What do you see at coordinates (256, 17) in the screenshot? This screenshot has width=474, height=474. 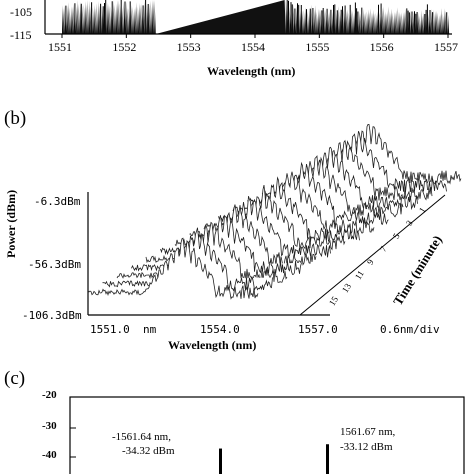 I see `panel-a-spectrum-fill` at bounding box center [256, 17].